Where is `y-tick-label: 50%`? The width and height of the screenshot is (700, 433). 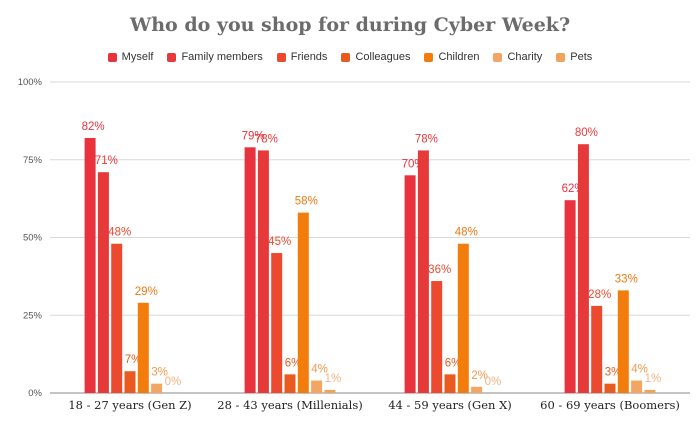 y-tick-label: 50% is located at coordinates (33, 238).